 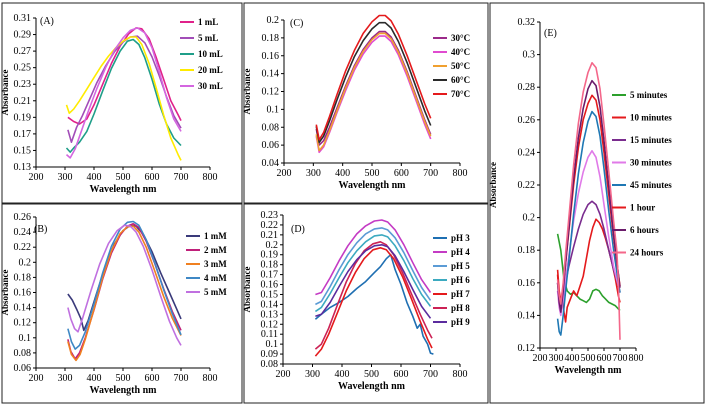 What do you see at coordinates (651, 140) in the screenshot?
I see `legend-label: 15 minutes` at bounding box center [651, 140].